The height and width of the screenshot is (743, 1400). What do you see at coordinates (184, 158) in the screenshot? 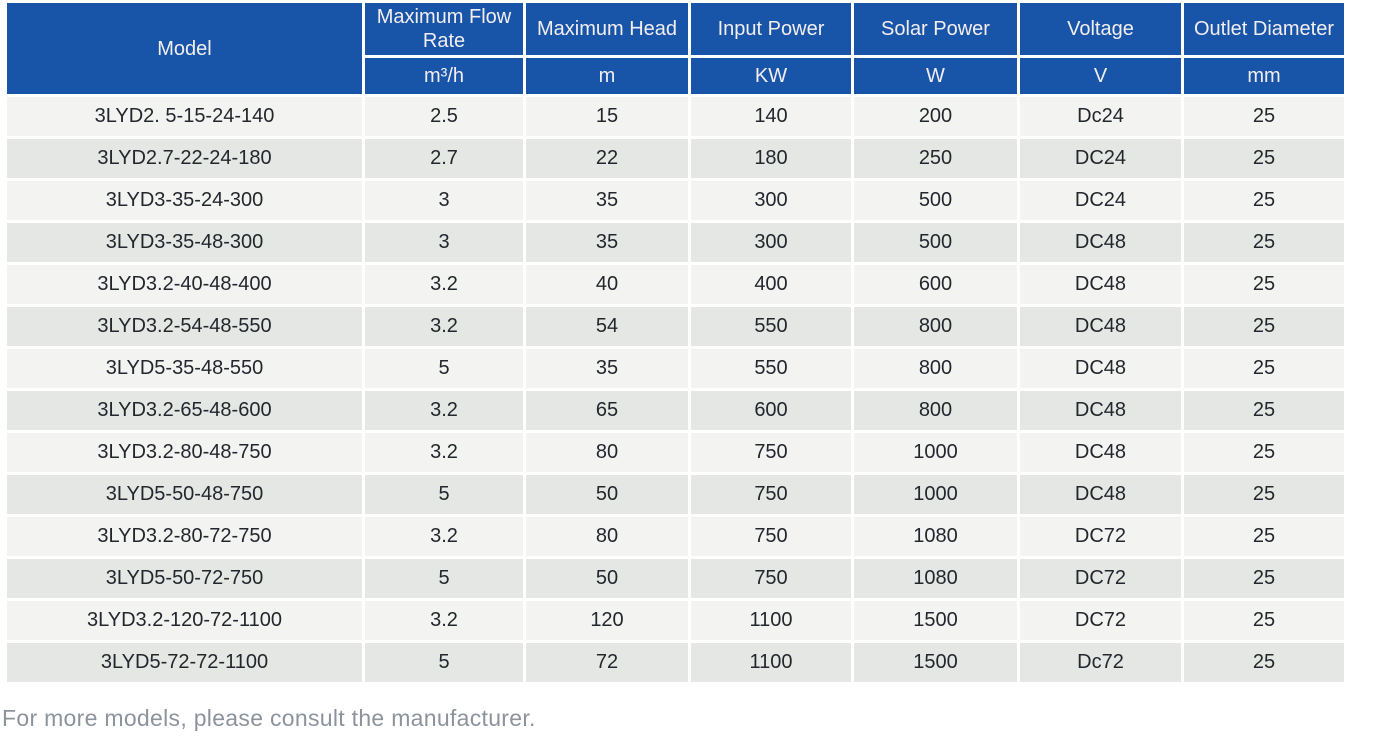
I see `model-cell: 3LYD2.7-22-24-180` at bounding box center [184, 158].